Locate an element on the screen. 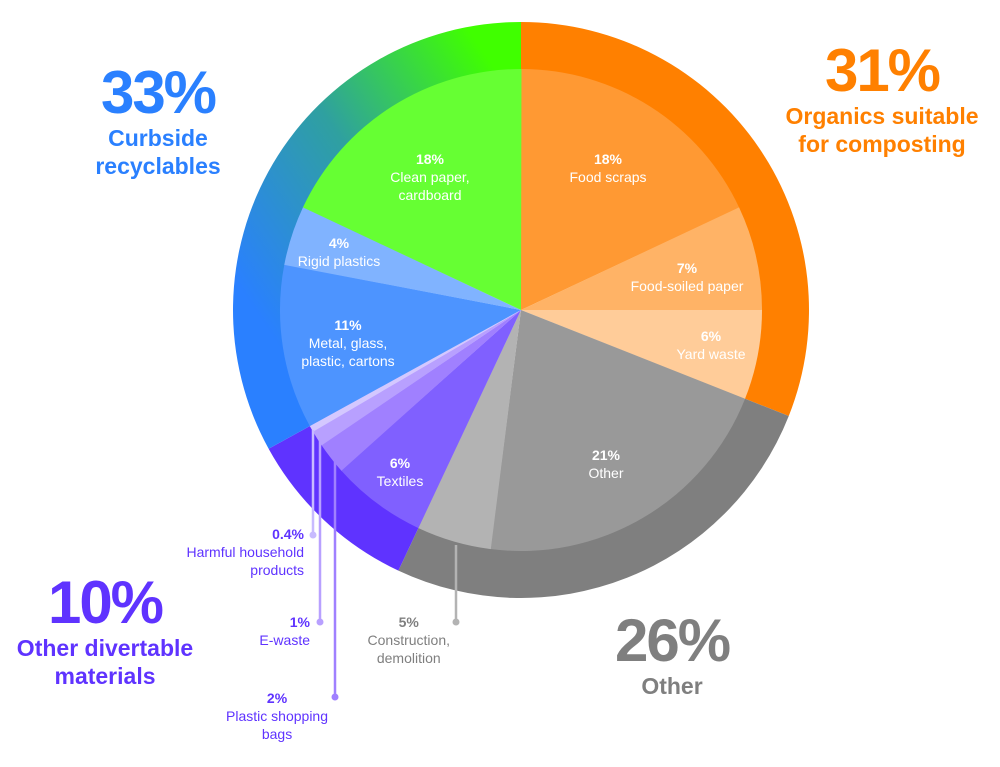  group-label-divertable: 10% Other divertable materials is located at coordinates (105, 629).